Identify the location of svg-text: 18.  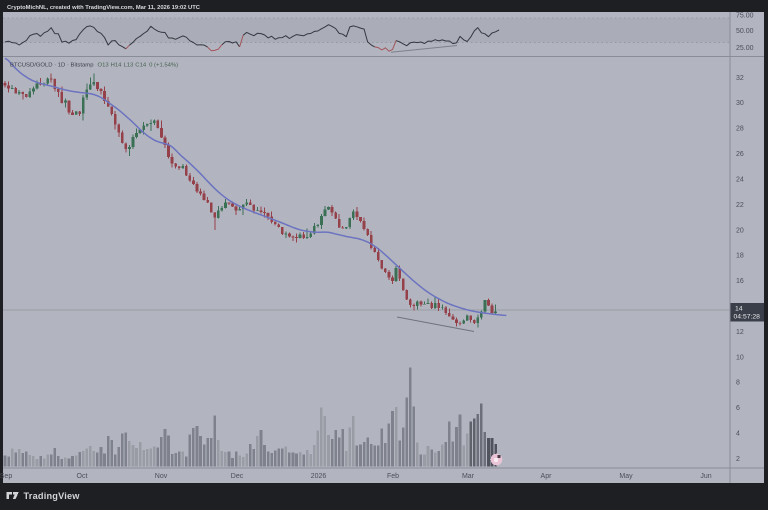
(740, 256).